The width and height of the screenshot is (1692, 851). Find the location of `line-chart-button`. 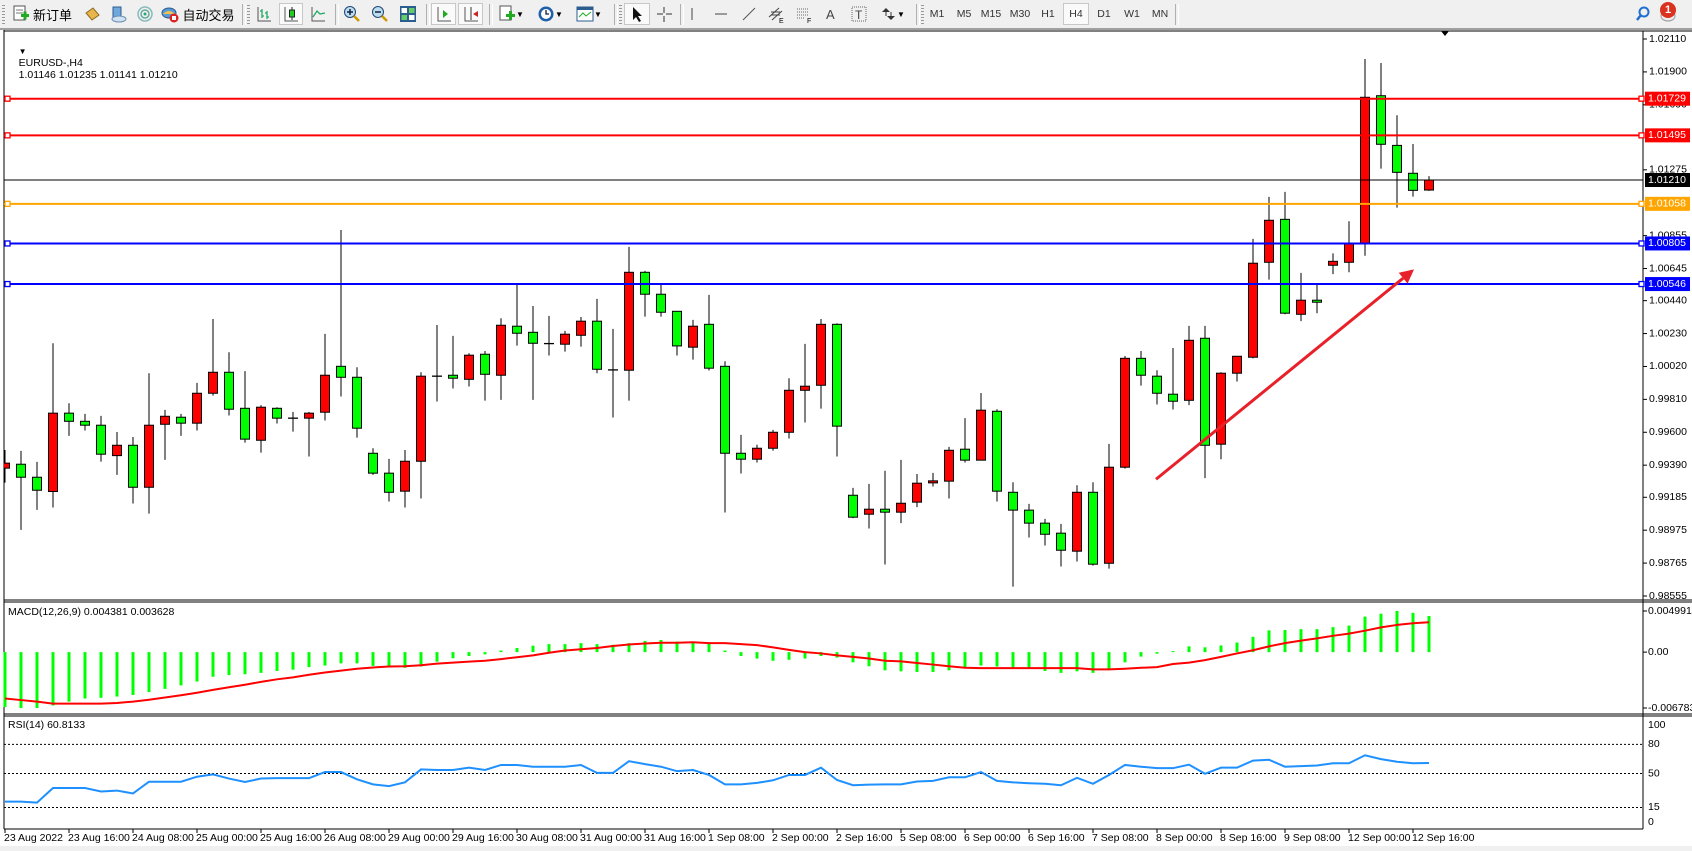

line-chart-button is located at coordinates (318, 14).